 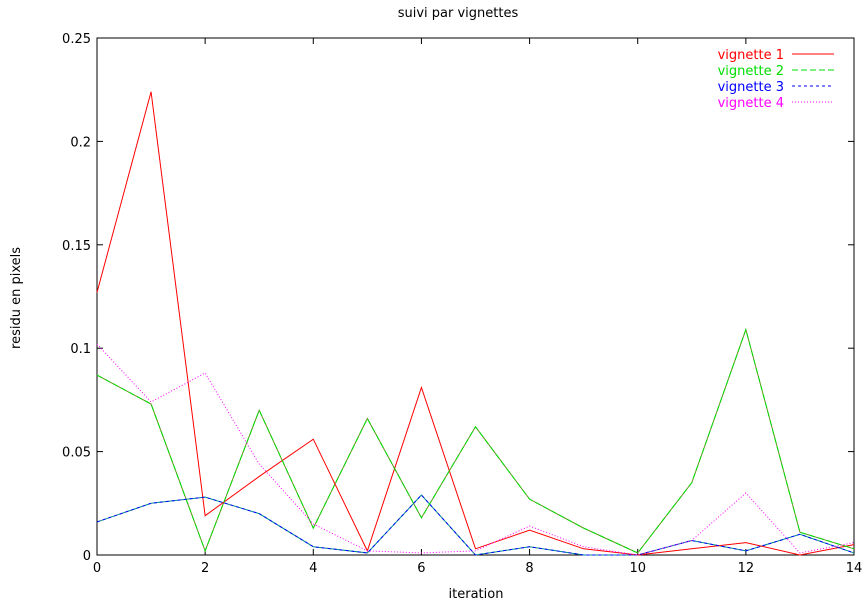 I want to click on y-tick-label: 0.2, so click(x=80, y=142).